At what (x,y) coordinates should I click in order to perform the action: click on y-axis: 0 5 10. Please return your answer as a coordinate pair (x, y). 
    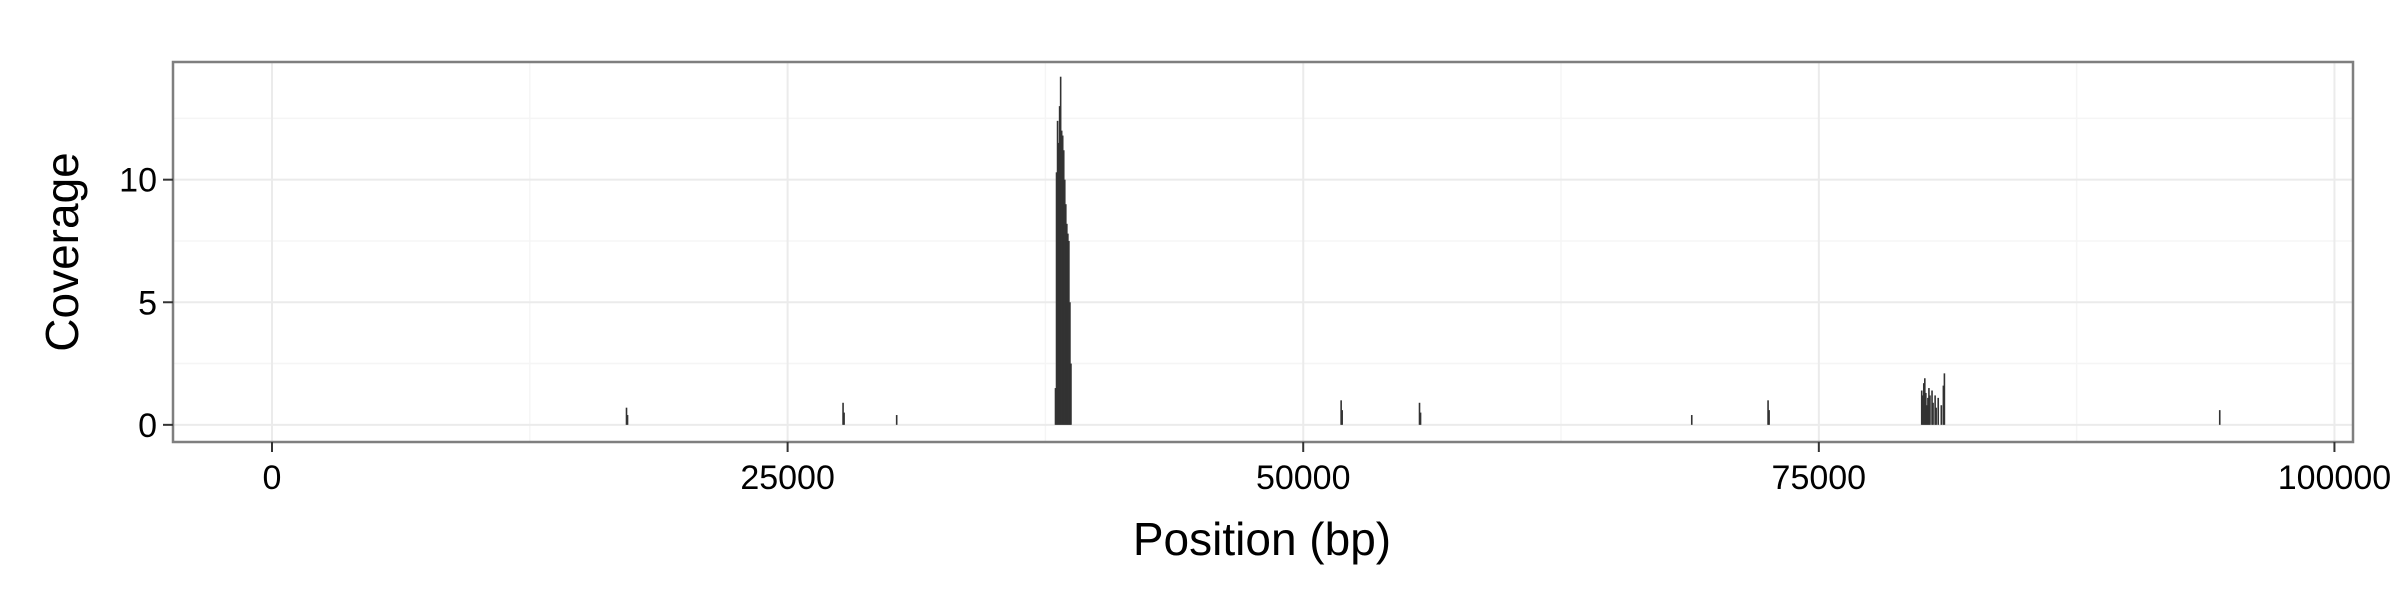
    Looking at the image, I should click on (146, 303).